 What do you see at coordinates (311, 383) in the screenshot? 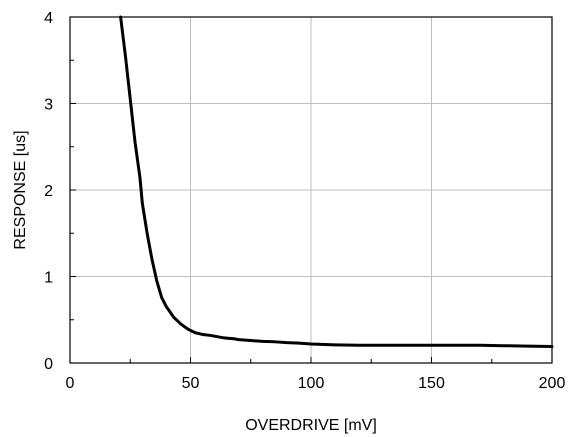
I see `x-tick-label: 100` at bounding box center [311, 383].